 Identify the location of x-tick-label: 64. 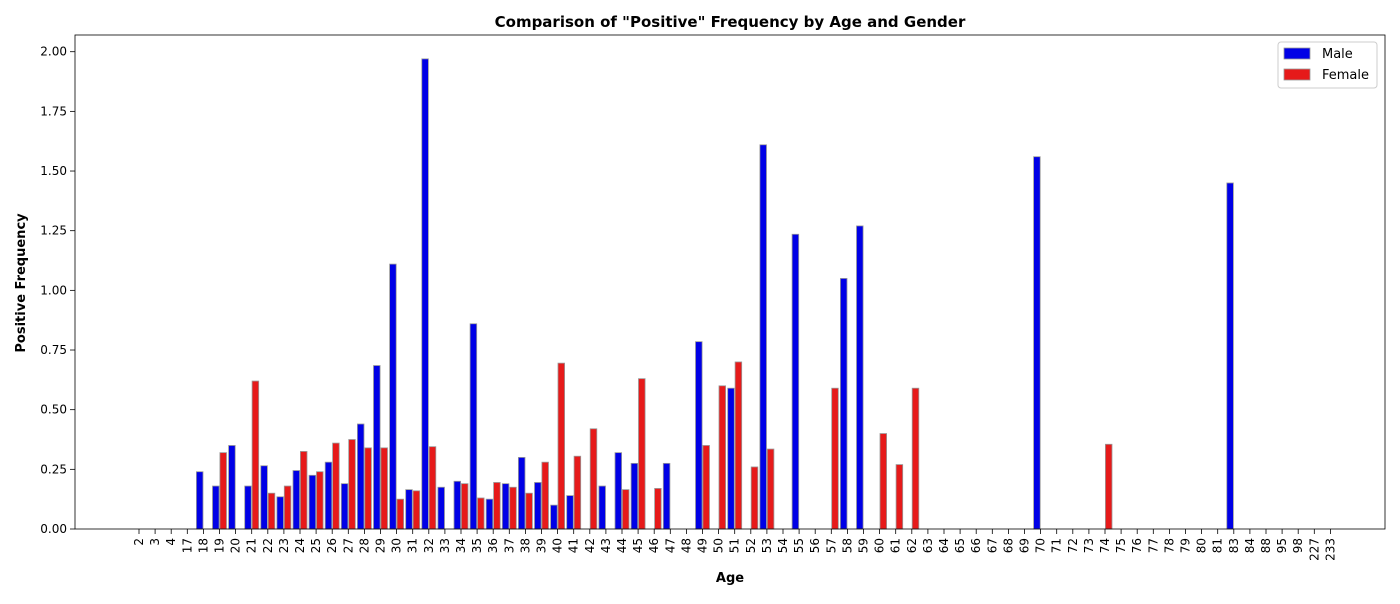
(944, 545).